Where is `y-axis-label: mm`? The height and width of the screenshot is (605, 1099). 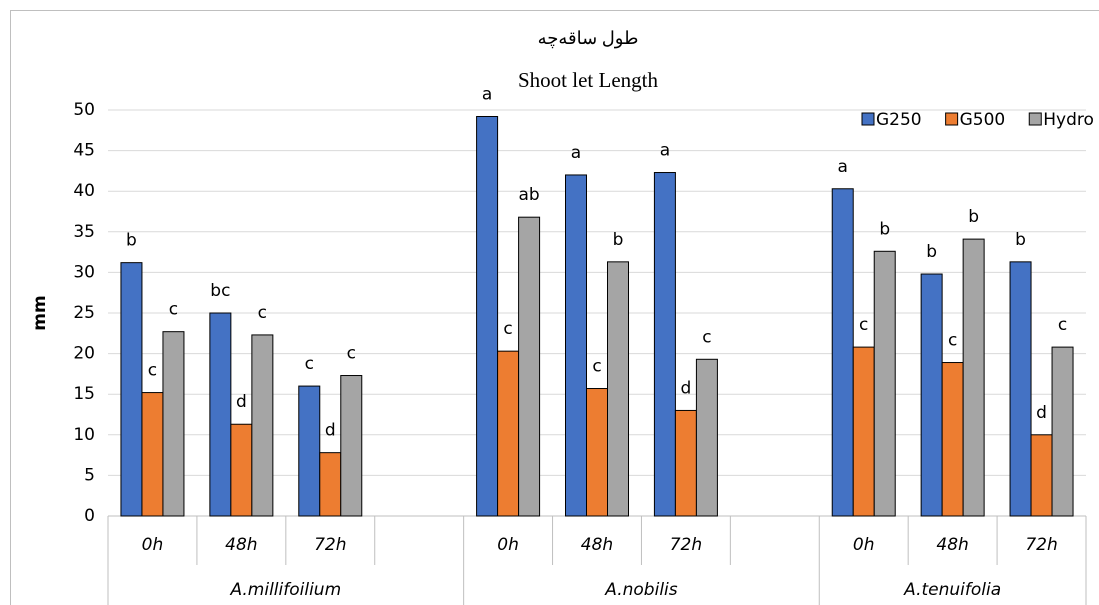
y-axis-label: mm is located at coordinates (40, 312).